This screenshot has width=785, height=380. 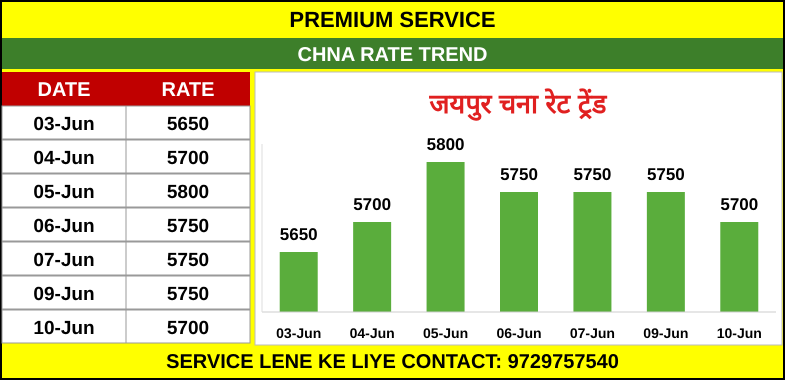 What do you see at coordinates (392, 19) in the screenshot?
I see `text: PREMIUM SERVICE` at bounding box center [392, 19].